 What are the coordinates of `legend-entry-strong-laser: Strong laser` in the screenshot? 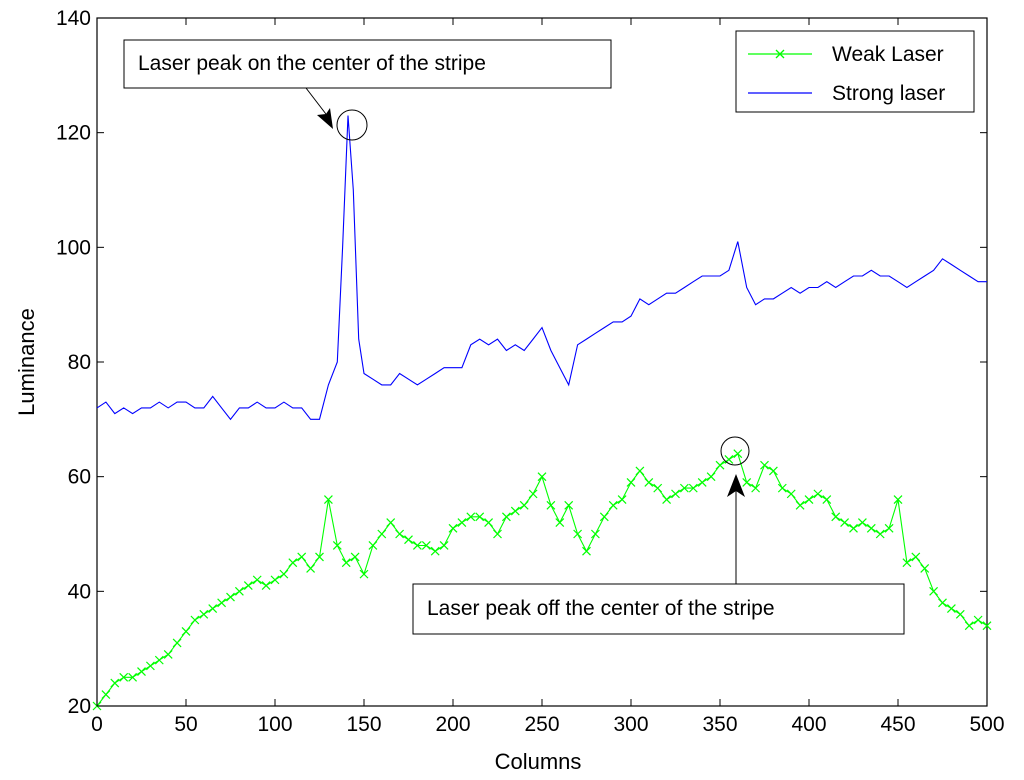 It's located at (846, 93).